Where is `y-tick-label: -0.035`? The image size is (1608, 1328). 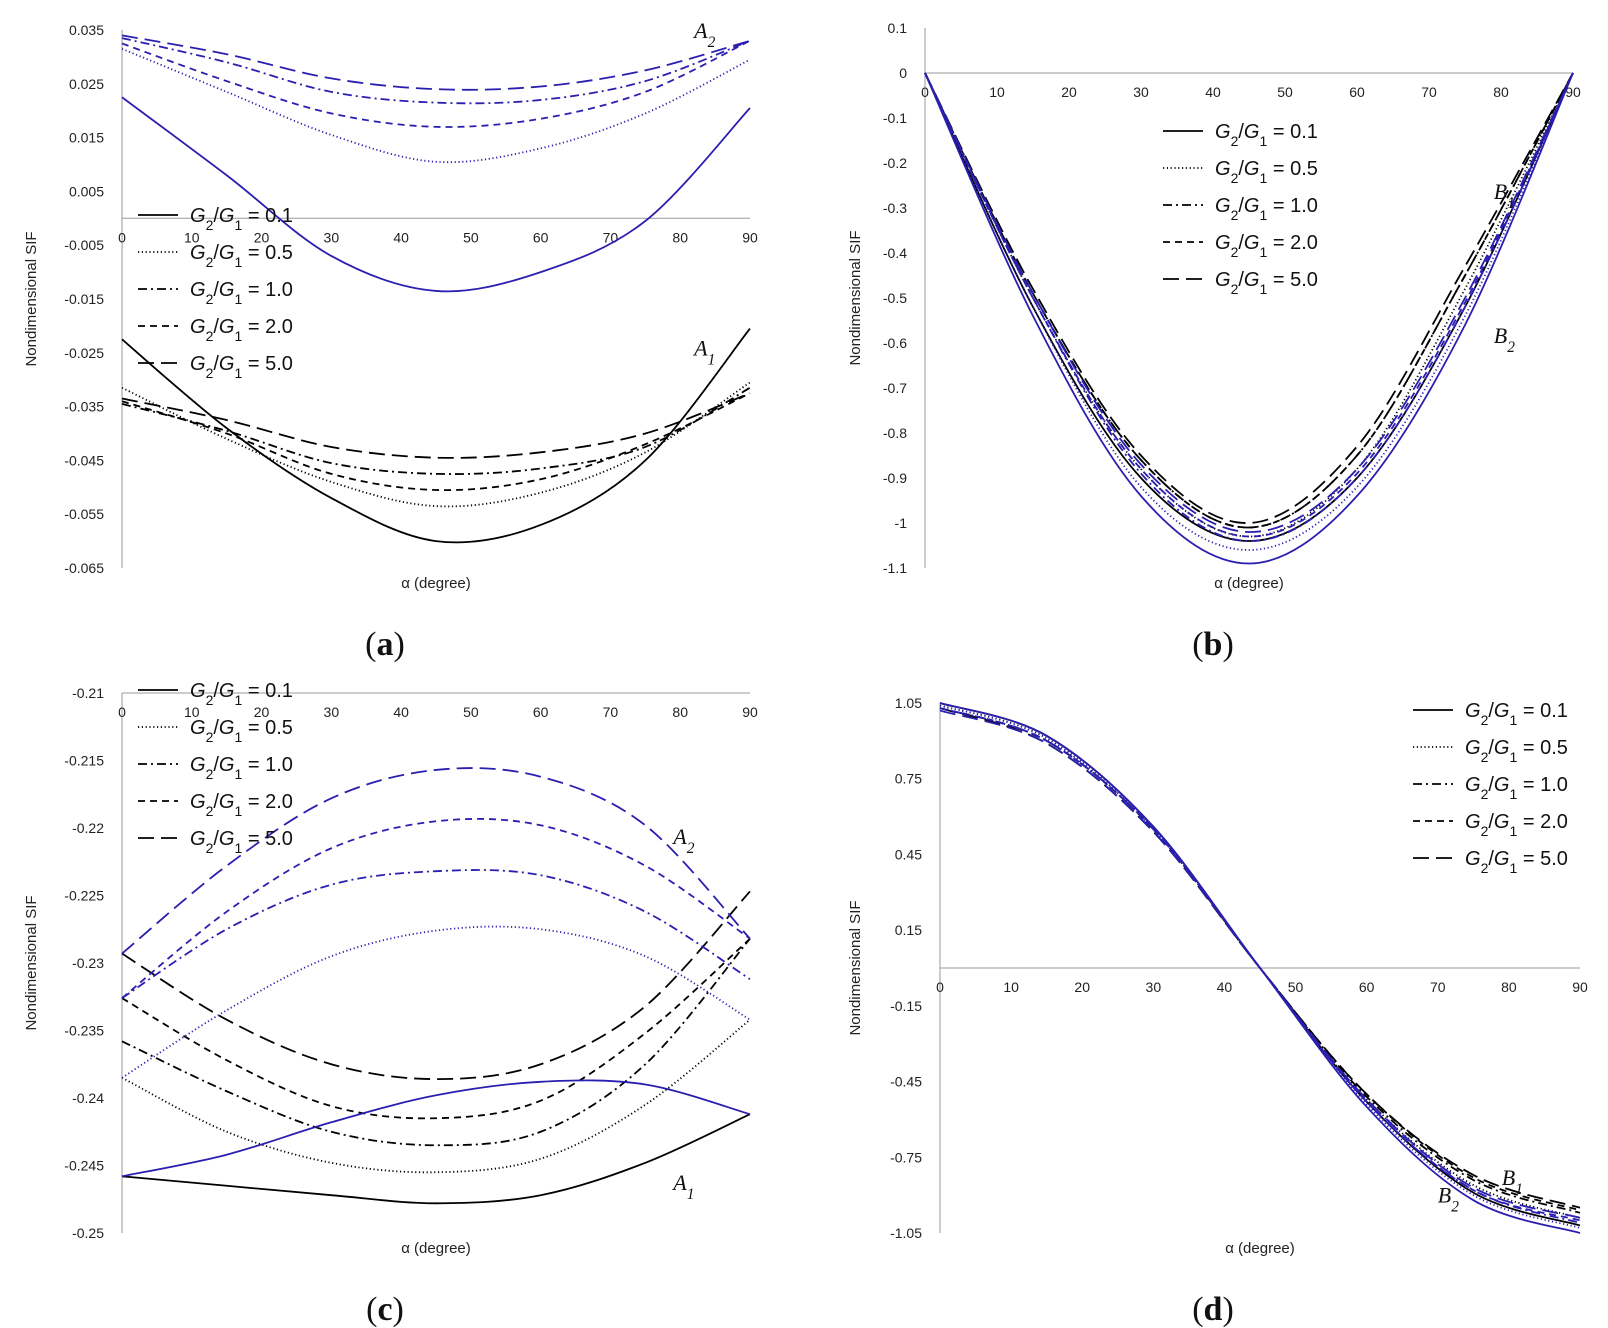
y-tick-label: -0.035 is located at coordinates (84, 407).